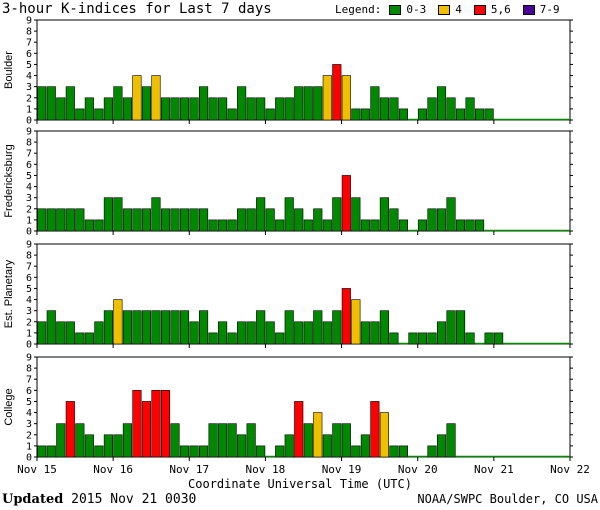  What do you see at coordinates (541, 9) in the screenshot?
I see `legend-item-7-9: 7-9` at bounding box center [541, 9].